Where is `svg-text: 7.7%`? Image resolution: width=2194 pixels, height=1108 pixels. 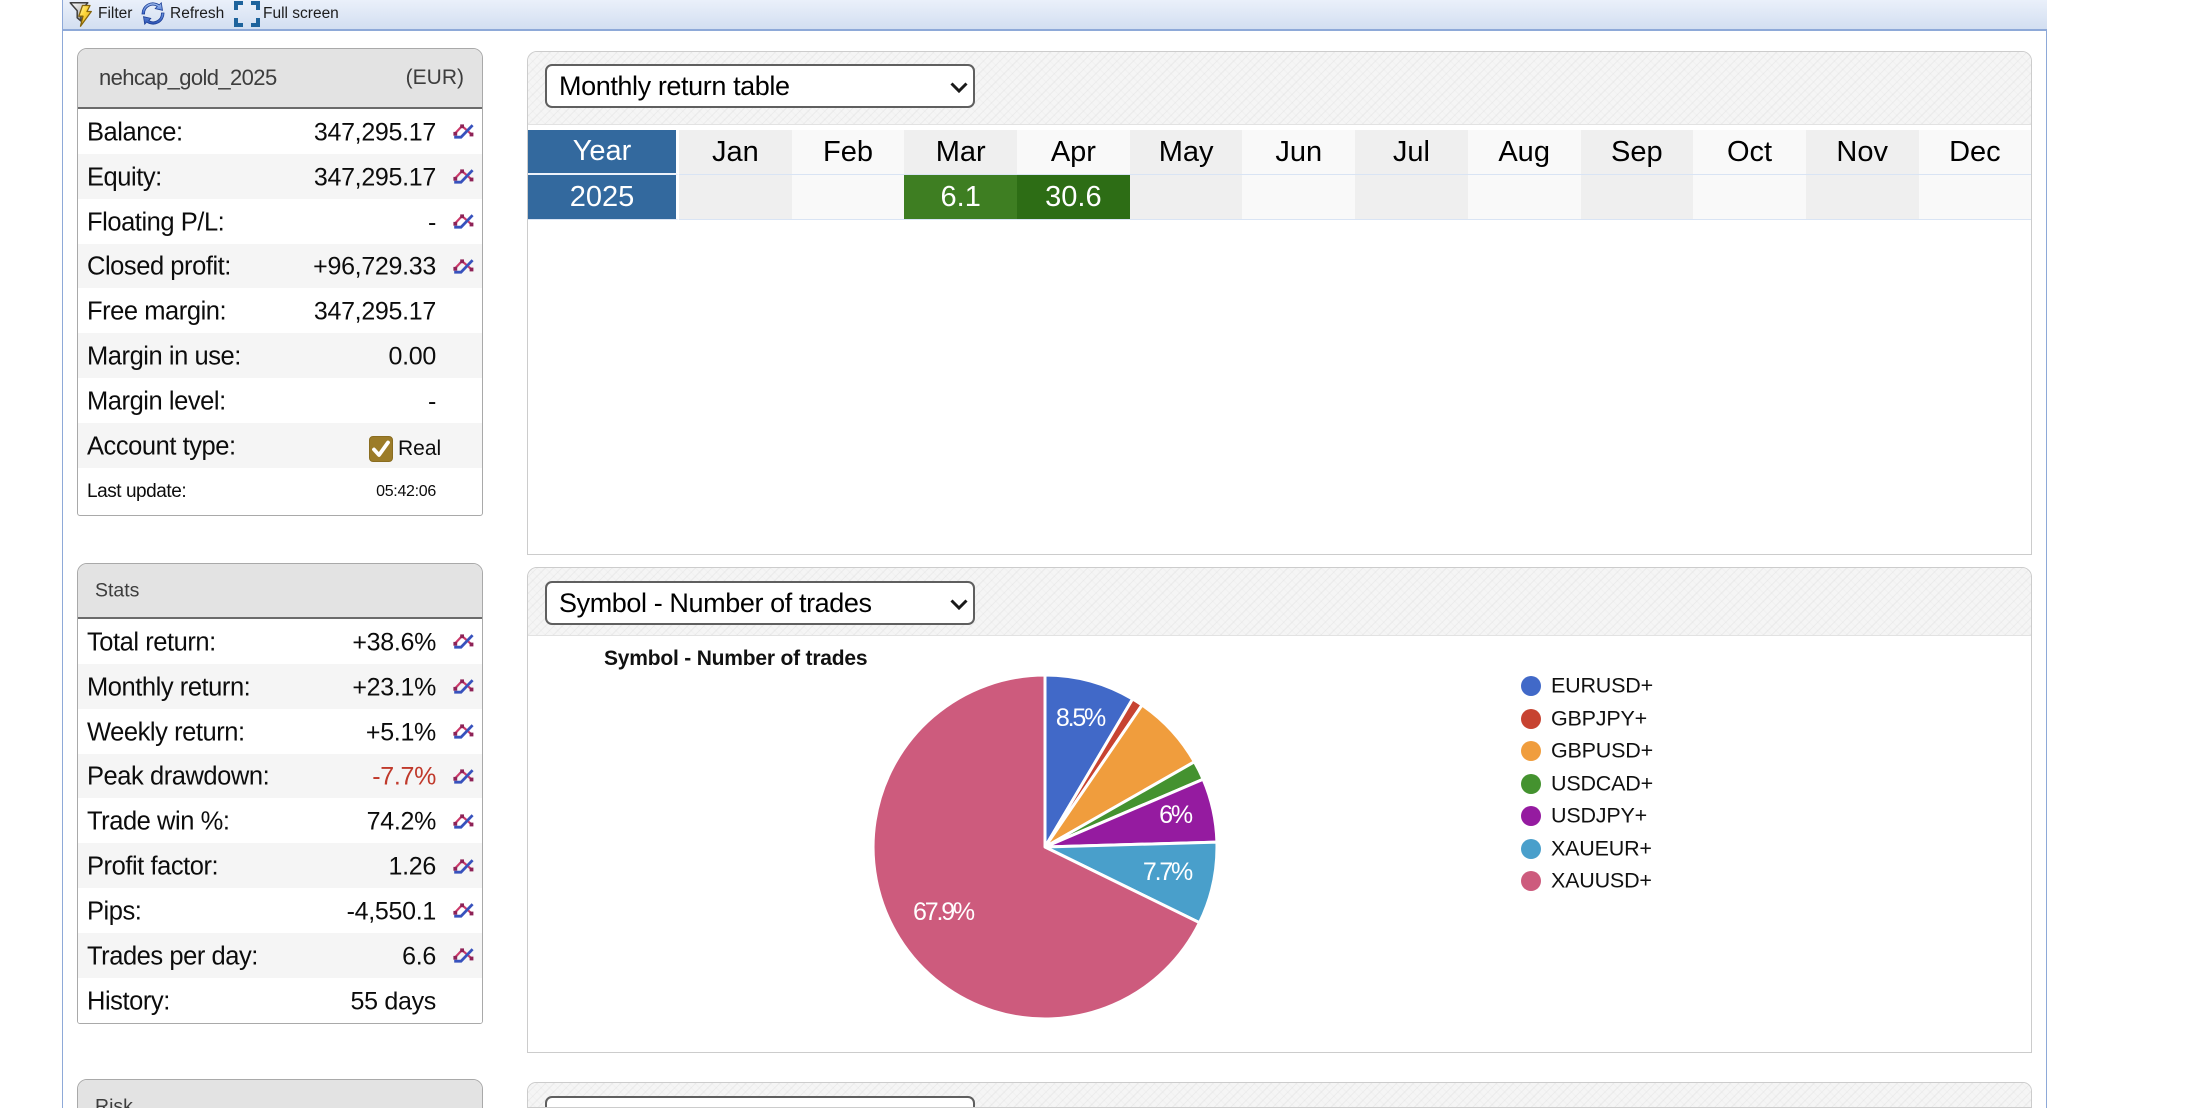 svg-text: 7.7% is located at coordinates (1168, 872).